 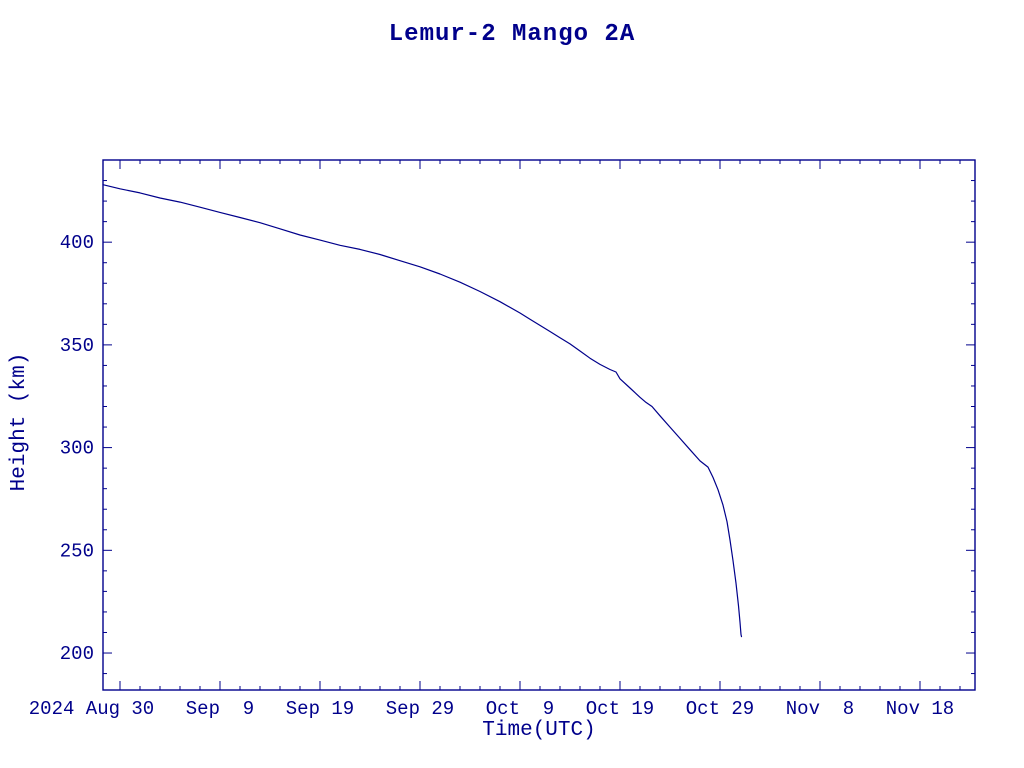 What do you see at coordinates (720, 709) in the screenshot?
I see `x-tick-label: Oct 29` at bounding box center [720, 709].